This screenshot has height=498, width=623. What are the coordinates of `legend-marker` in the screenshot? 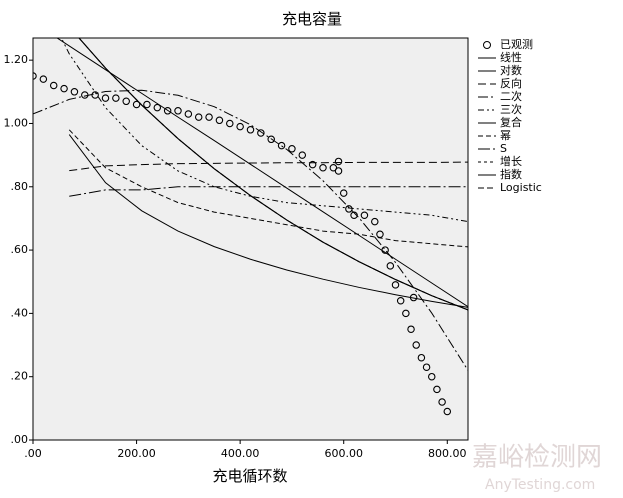 It's located at (487, 45).